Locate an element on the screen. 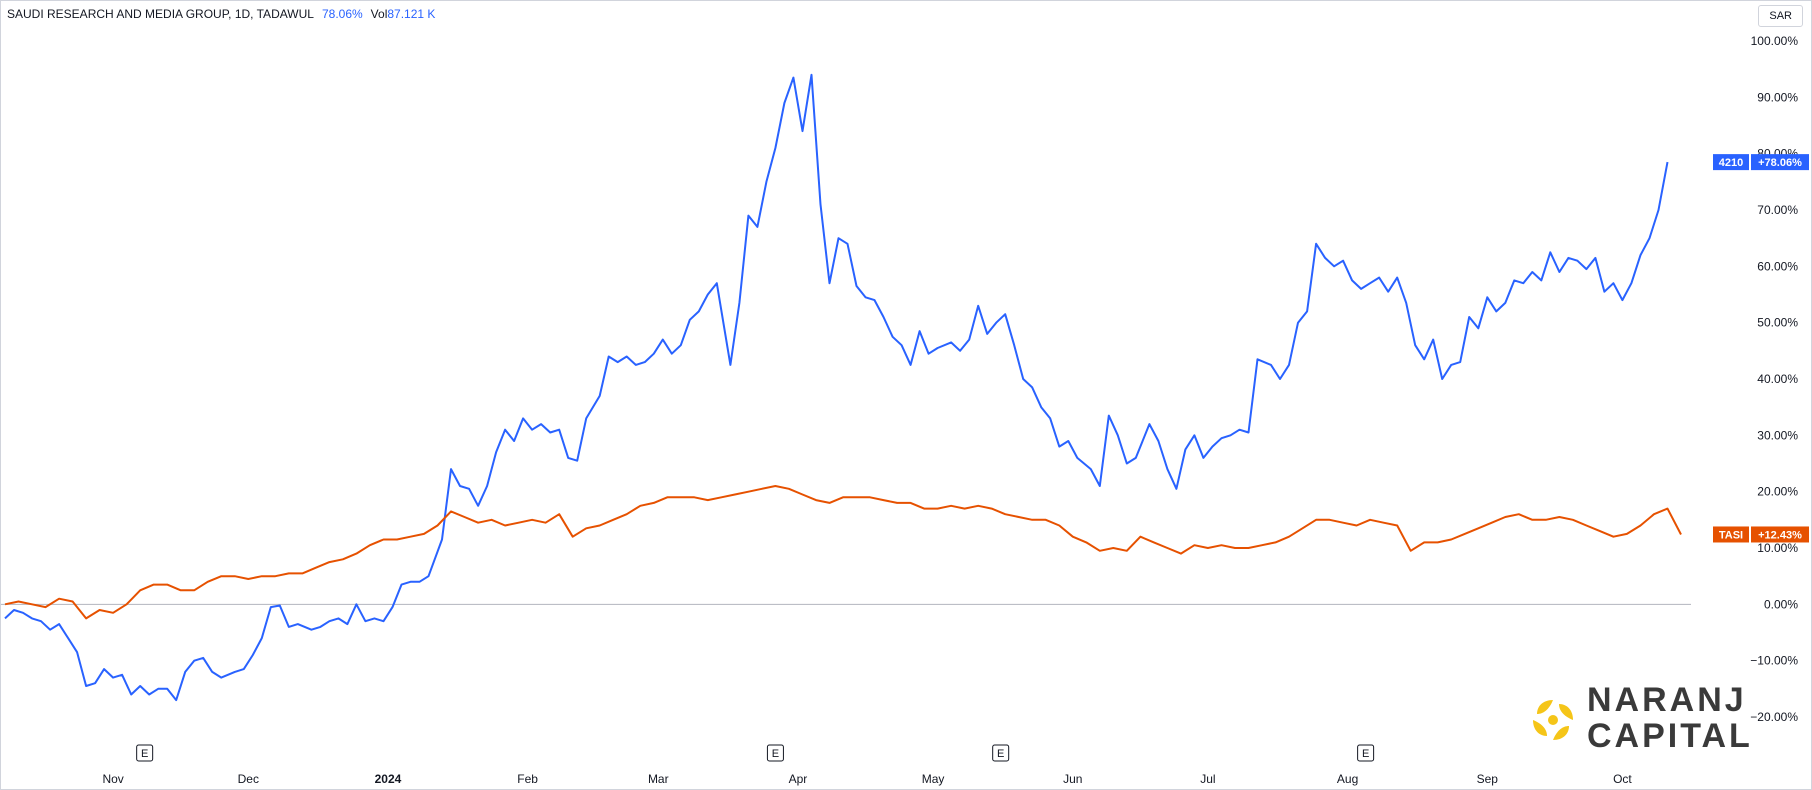 The width and height of the screenshot is (1812, 790). x-tick-label: Sep is located at coordinates (1488, 779).